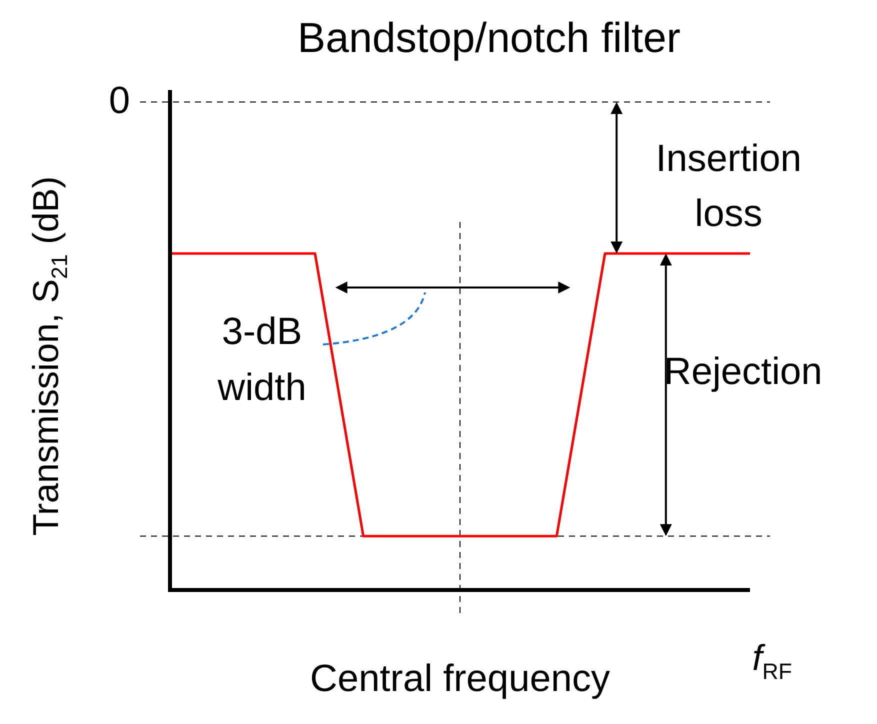 The height and width of the screenshot is (724, 877). What do you see at coordinates (489, 37) in the screenshot?
I see `chart-title: Bandstop/notch filter` at bounding box center [489, 37].